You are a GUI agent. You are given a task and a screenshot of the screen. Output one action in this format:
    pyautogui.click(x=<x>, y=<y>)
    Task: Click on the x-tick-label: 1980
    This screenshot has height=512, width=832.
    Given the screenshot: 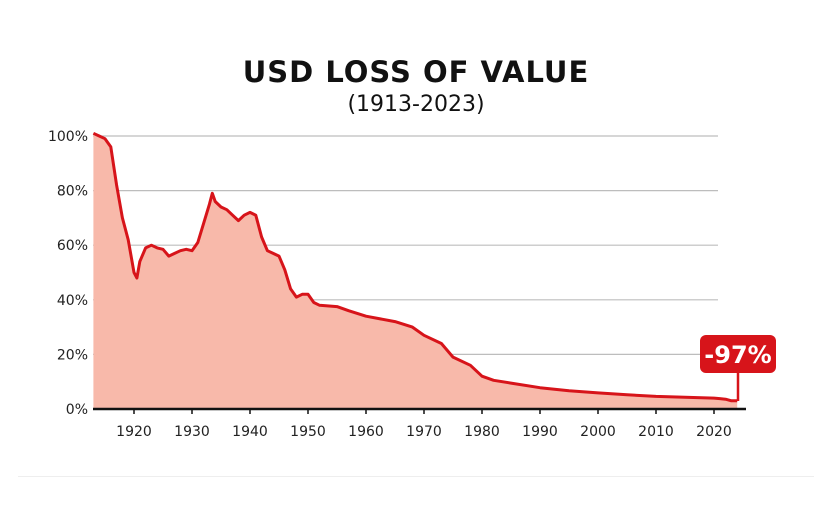 What is the action you would take?
    pyautogui.click(x=482, y=432)
    